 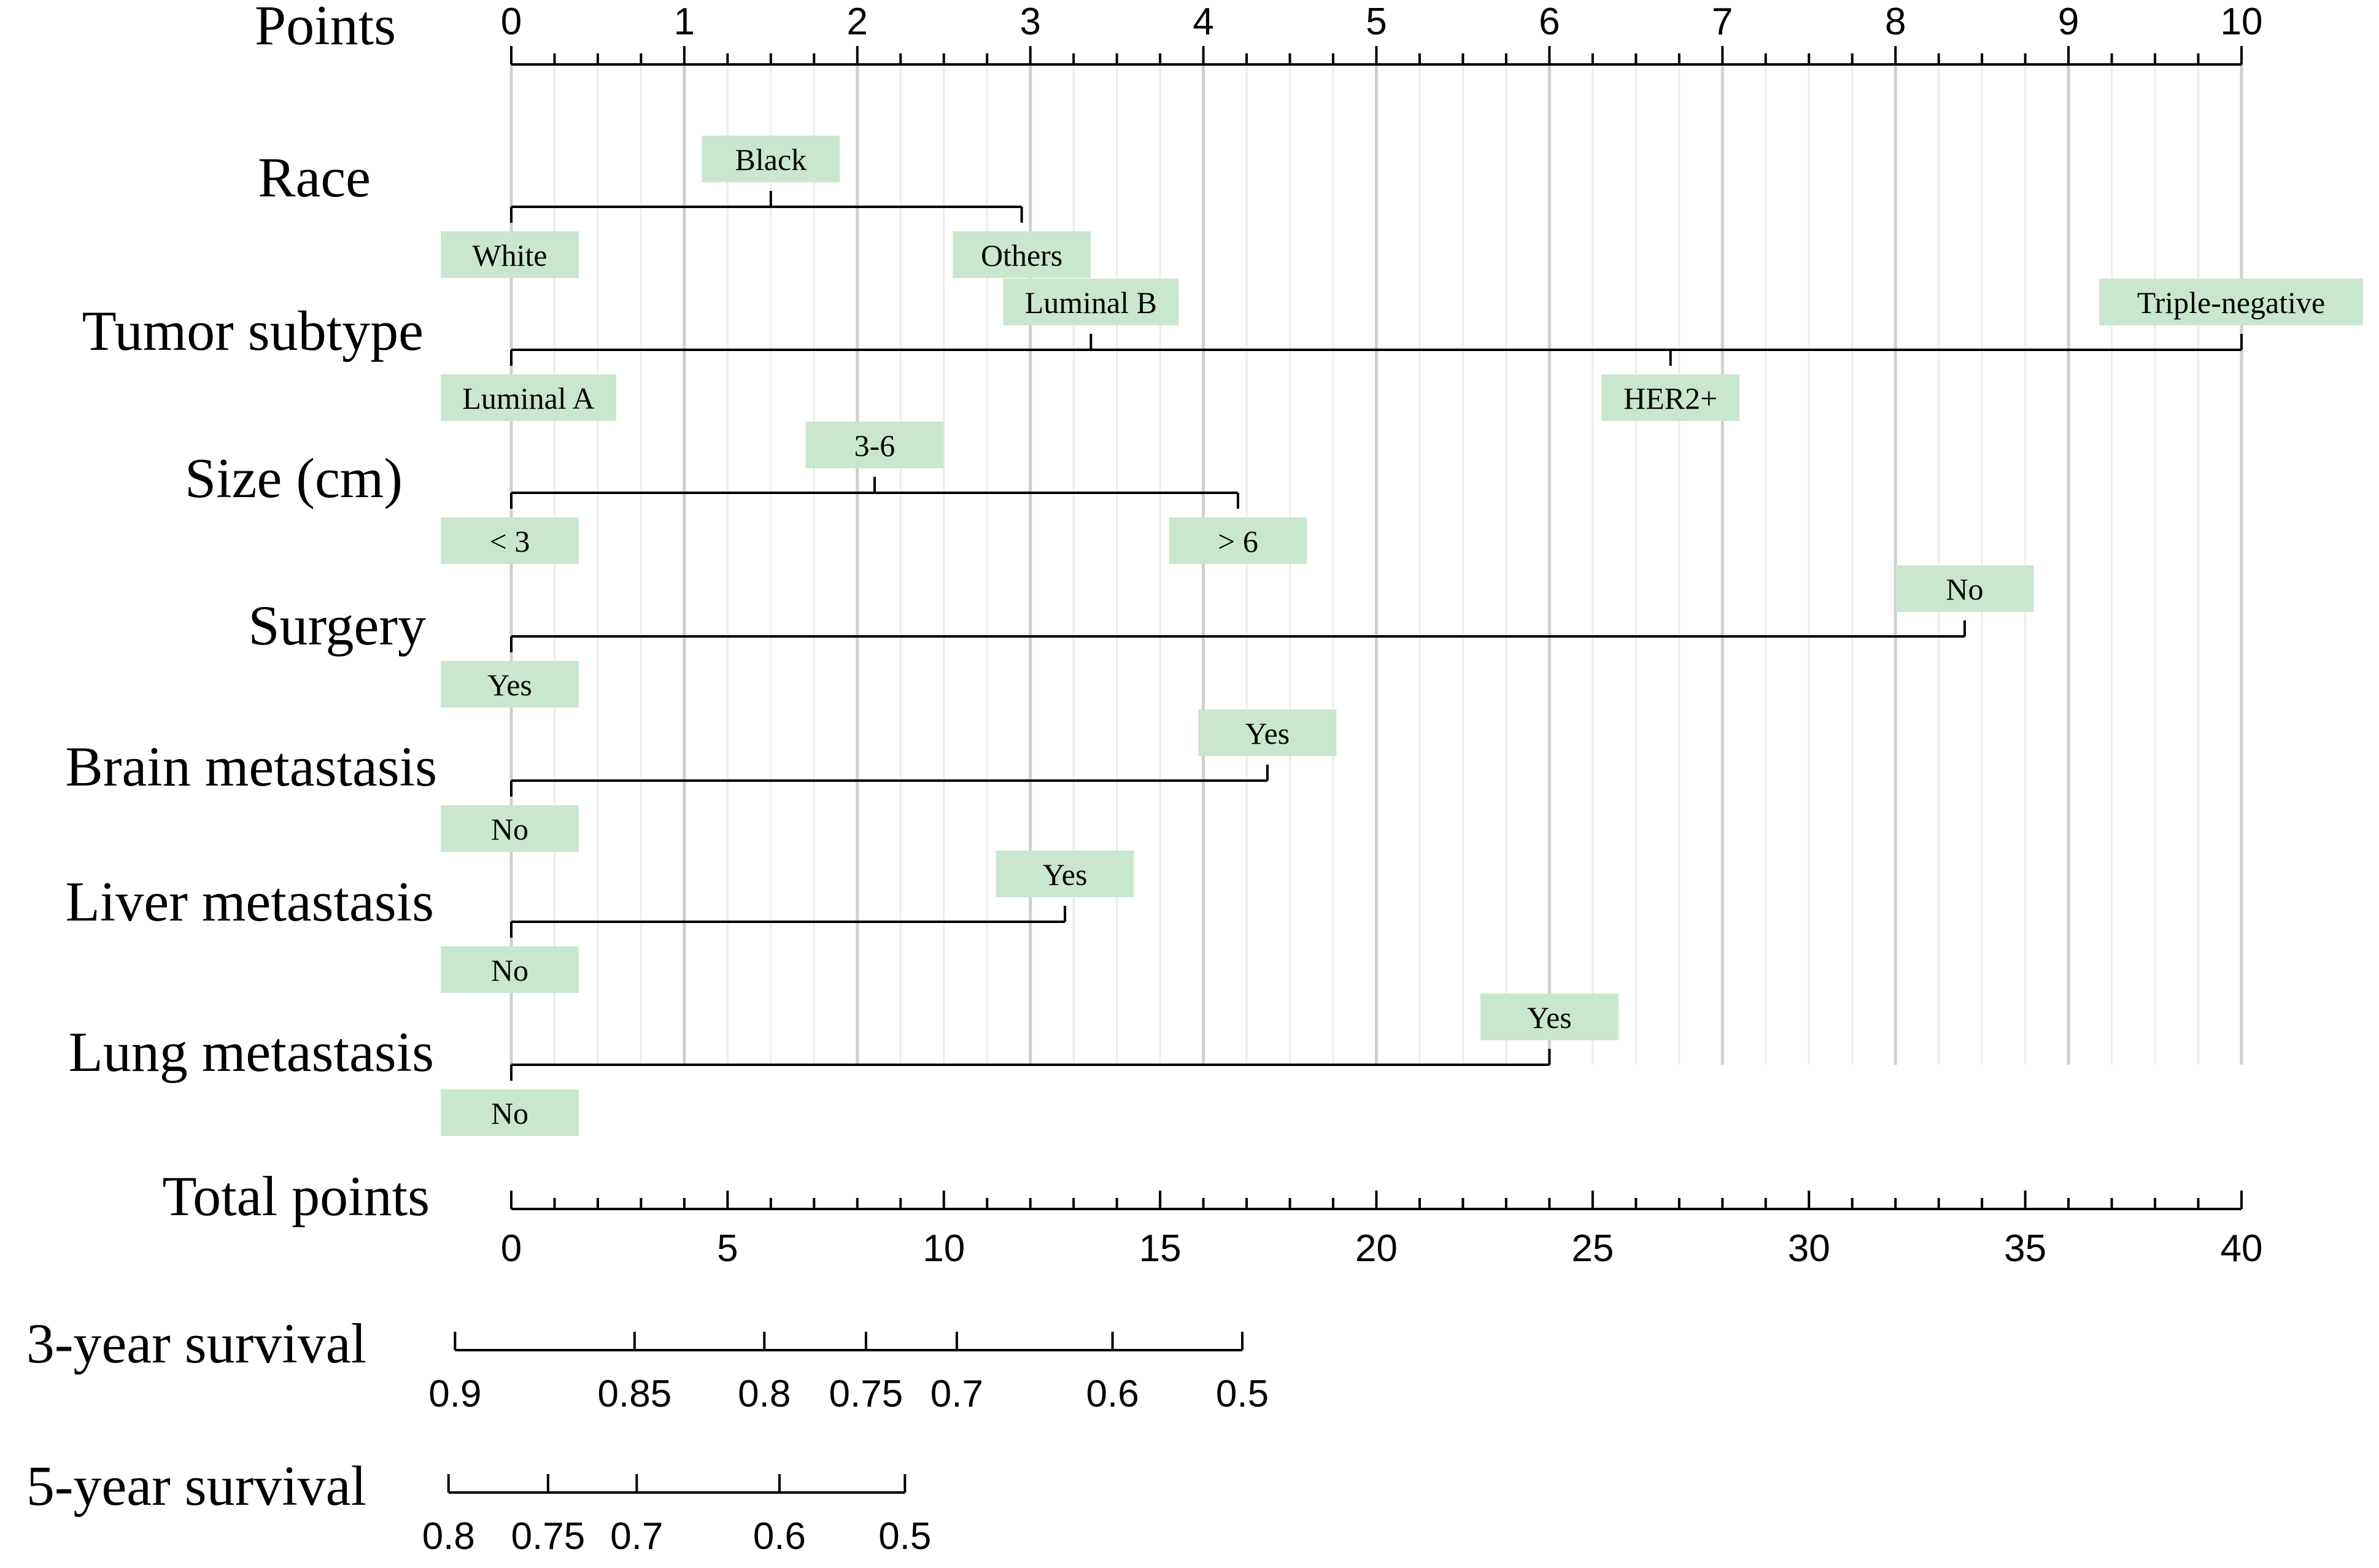 What do you see at coordinates (337, 626) in the screenshot?
I see `predictor-title: Surgery` at bounding box center [337, 626].